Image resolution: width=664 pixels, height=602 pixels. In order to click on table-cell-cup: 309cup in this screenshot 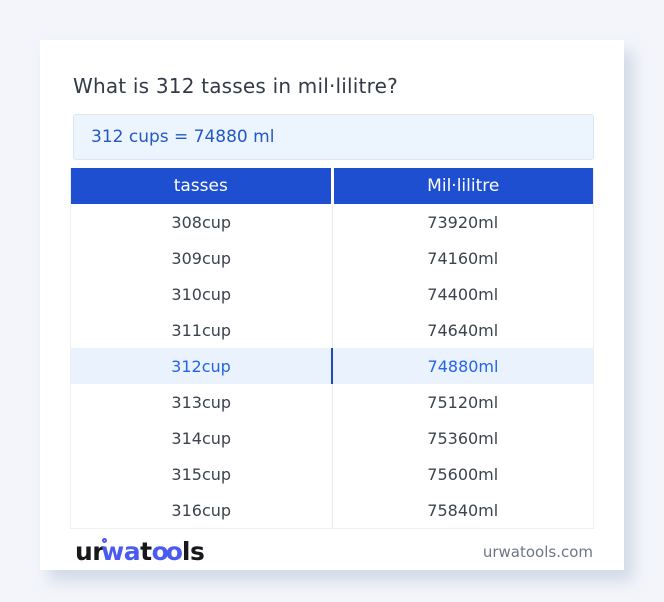, I will do `click(201, 258)`.